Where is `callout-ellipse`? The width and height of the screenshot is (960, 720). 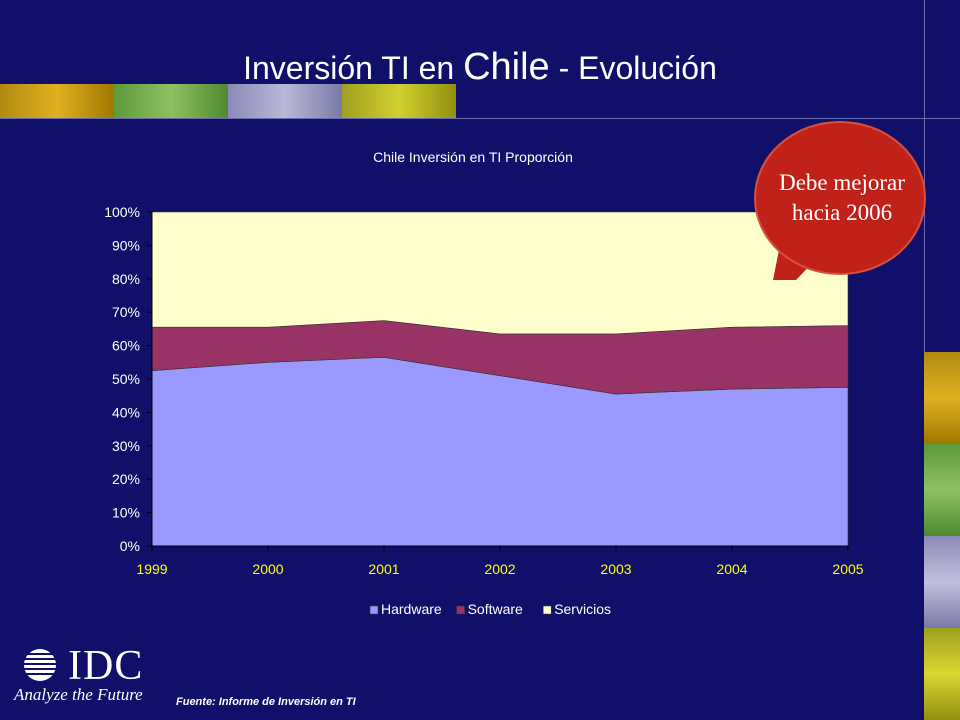 callout-ellipse is located at coordinates (840, 198).